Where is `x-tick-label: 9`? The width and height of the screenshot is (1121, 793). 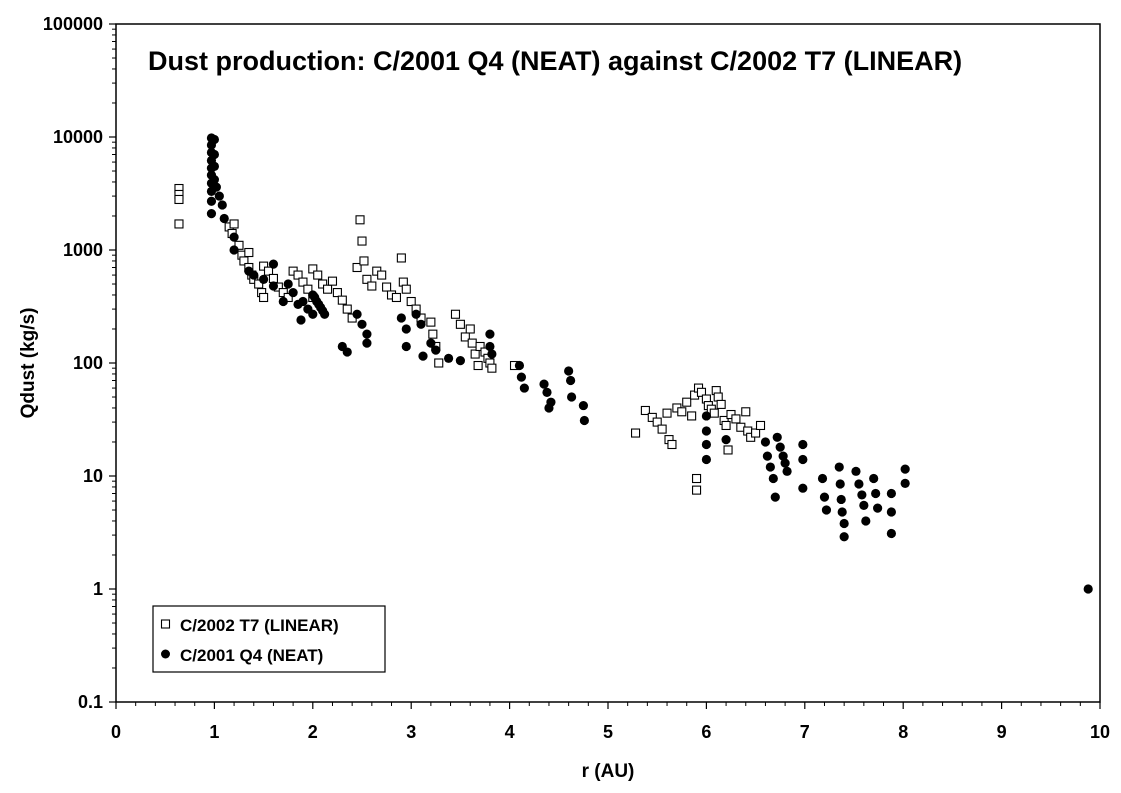
x-tick-label: 9 is located at coordinates (1002, 732).